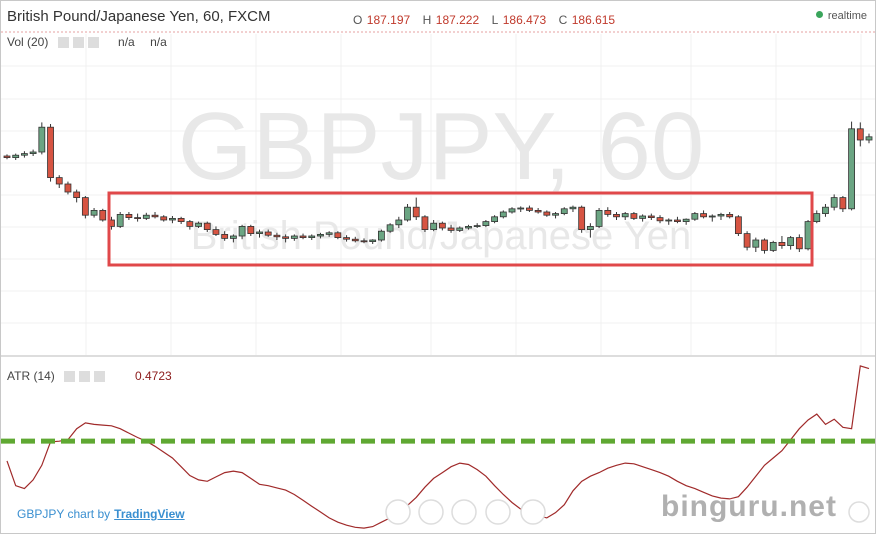 This screenshot has width=876, height=534. I want to click on reset, so click(464, 512).